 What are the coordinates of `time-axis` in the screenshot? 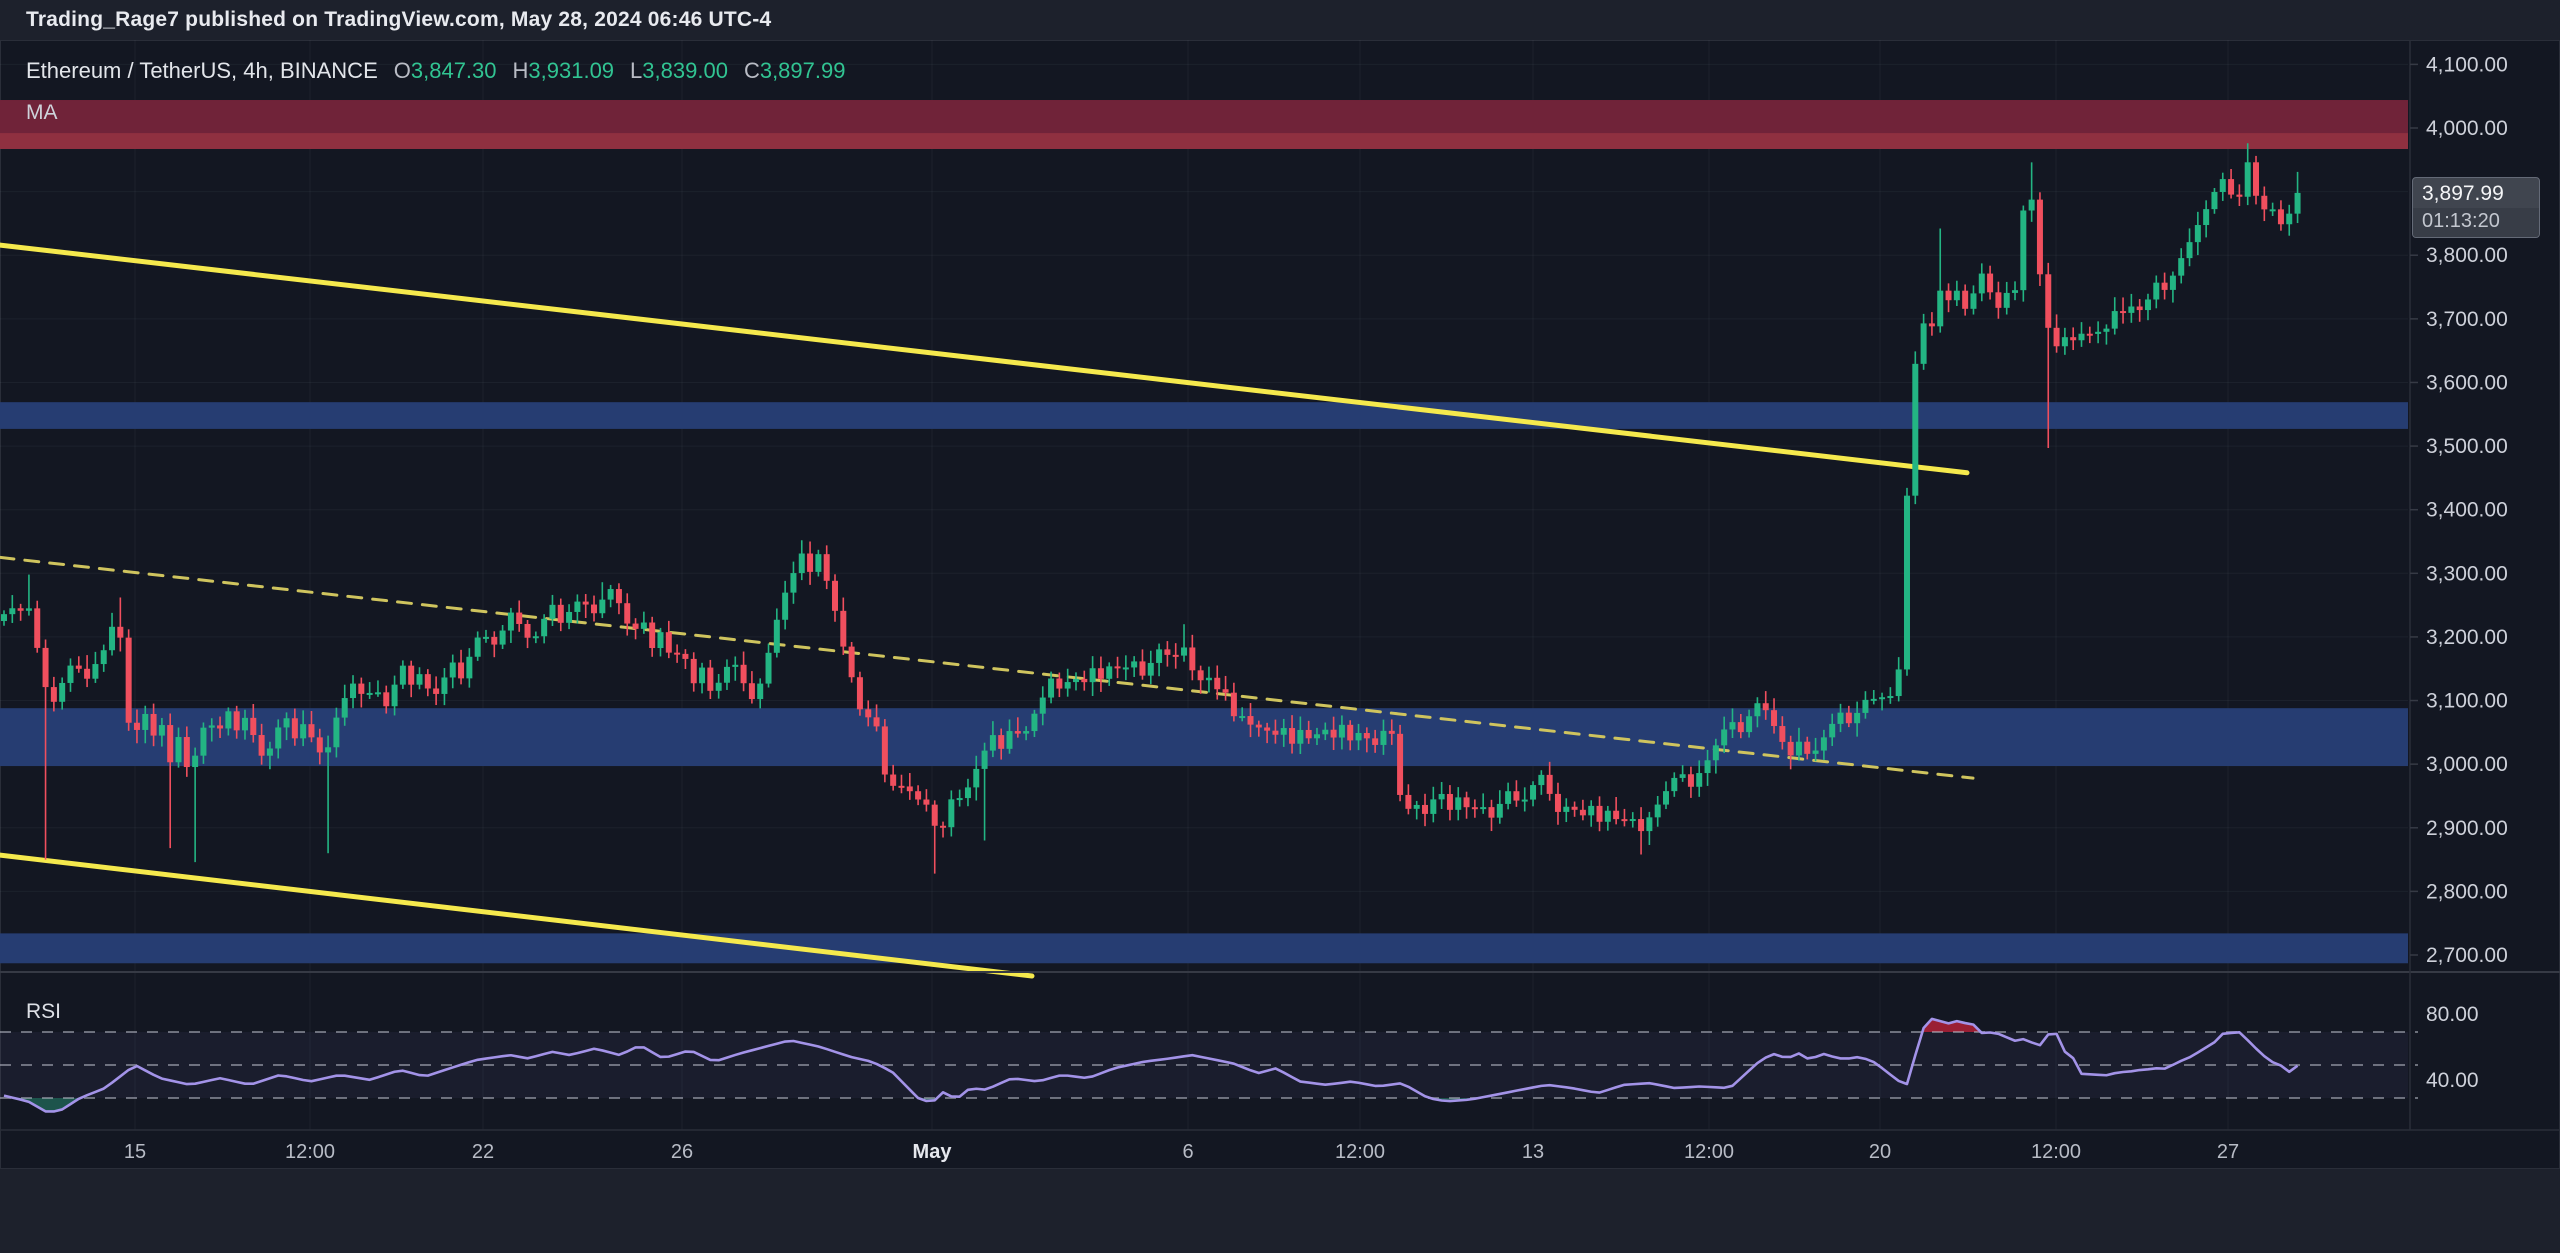 It's located at (1280, 1149).